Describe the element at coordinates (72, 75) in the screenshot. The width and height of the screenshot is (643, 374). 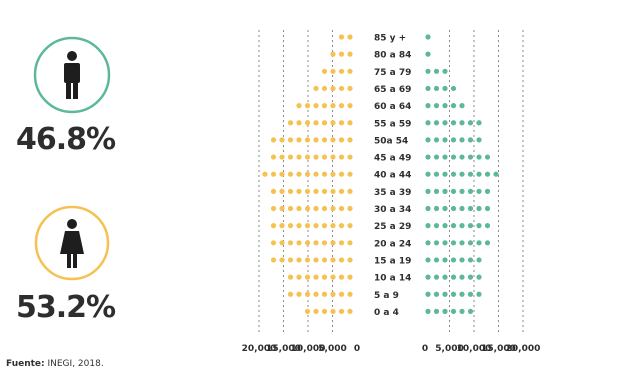
I see `male-badge` at that location.